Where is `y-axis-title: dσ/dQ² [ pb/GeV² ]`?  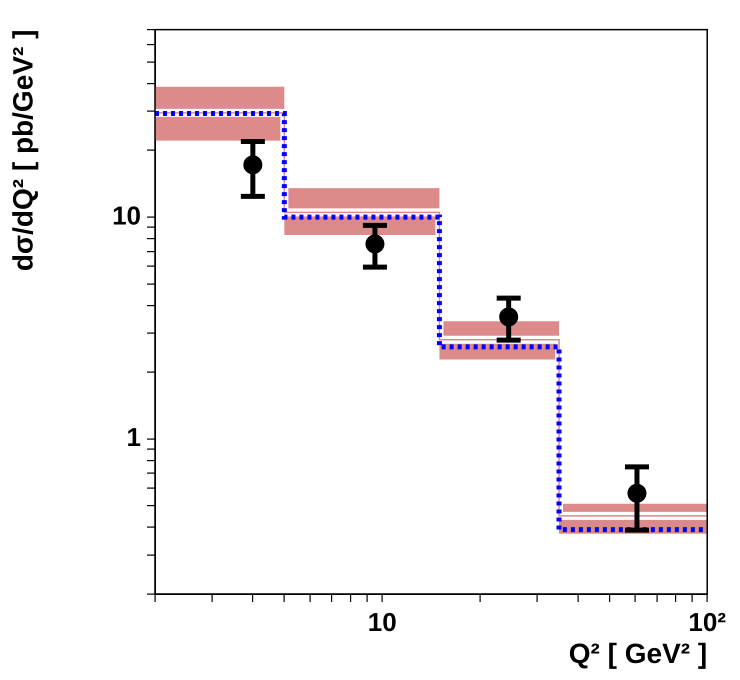
y-axis-title: dσ/dQ² [ pb/GeV² ] is located at coordinates (23, 151).